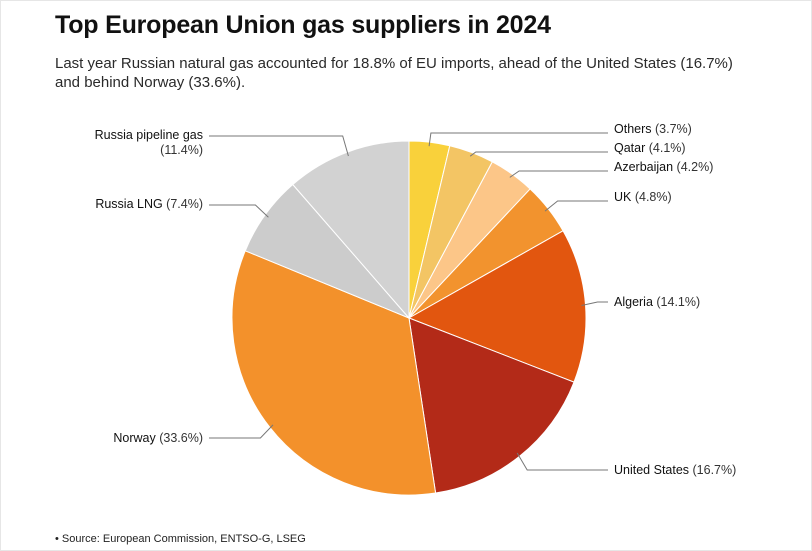 Image resolution: width=812 pixels, height=551 pixels. I want to click on slice-label-others: Others (3.7%), so click(653, 129).